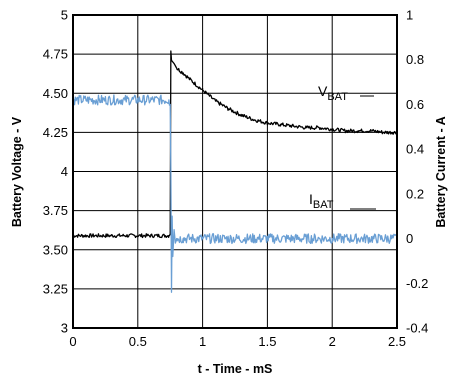 The height and width of the screenshot is (379, 450). What do you see at coordinates (415, 59) in the screenshot?
I see `y2-tick-label: 0.8` at bounding box center [415, 59].